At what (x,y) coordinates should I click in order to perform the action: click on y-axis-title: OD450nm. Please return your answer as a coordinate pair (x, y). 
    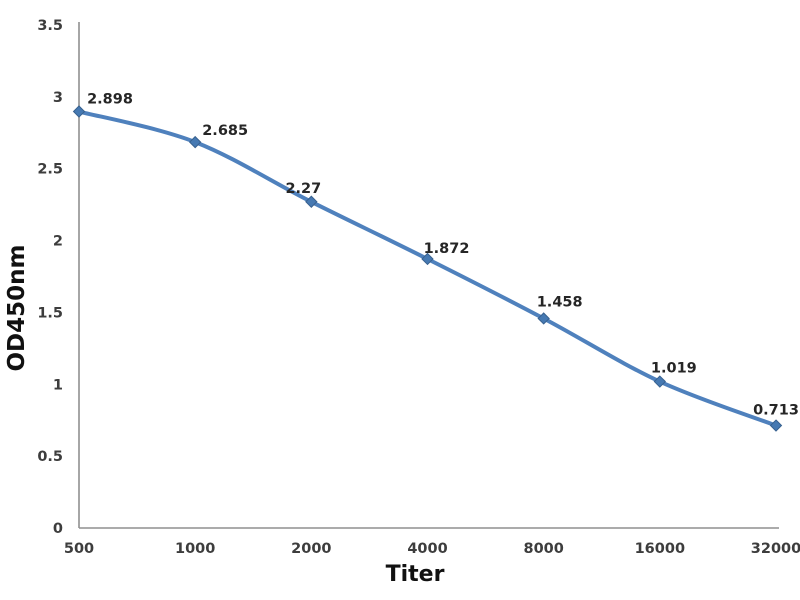
    Looking at the image, I should click on (17, 308).